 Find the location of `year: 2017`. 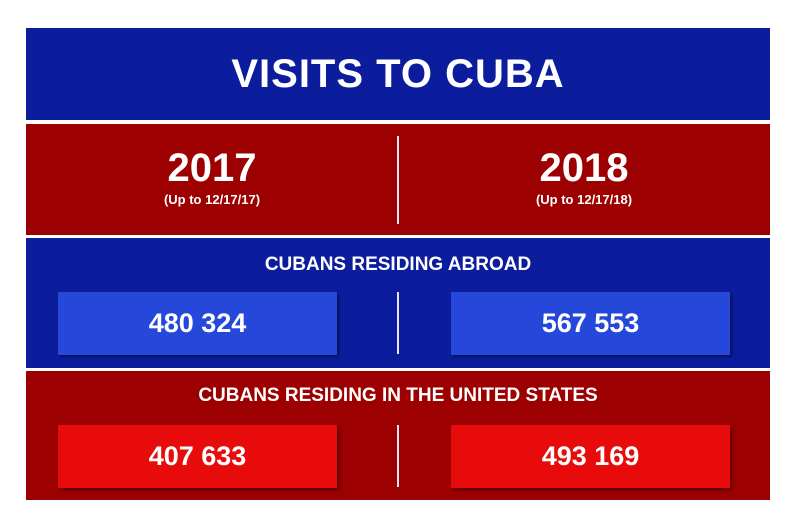

year: 2017 is located at coordinates (212, 168).